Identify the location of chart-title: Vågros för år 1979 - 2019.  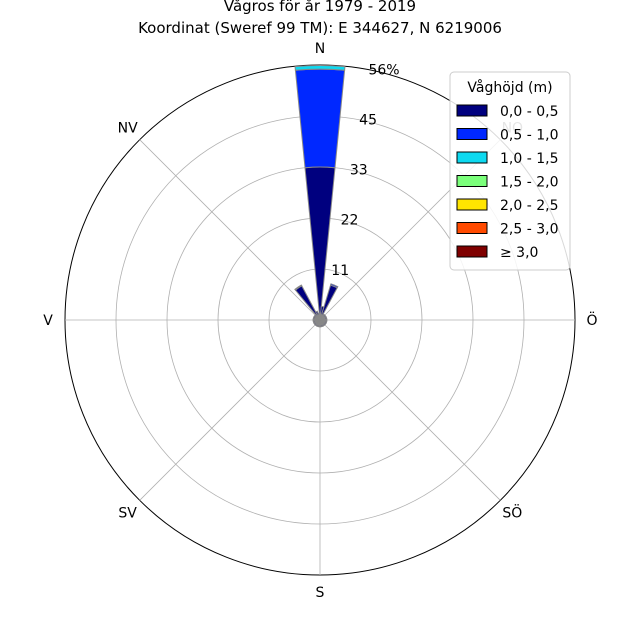
(320, 7).